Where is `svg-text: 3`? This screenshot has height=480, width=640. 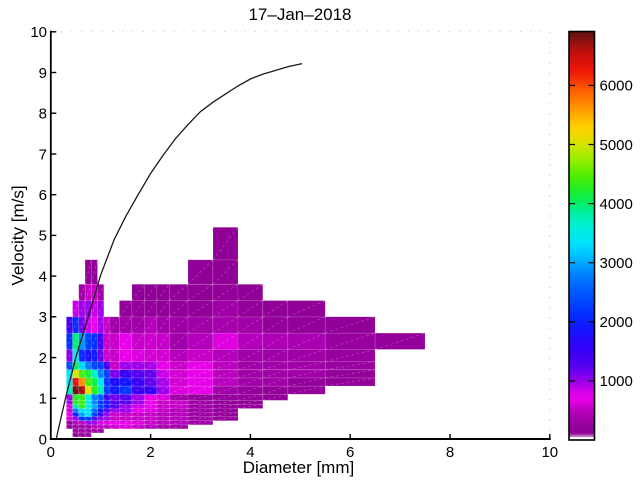 svg-text: 3 is located at coordinates (43, 317).